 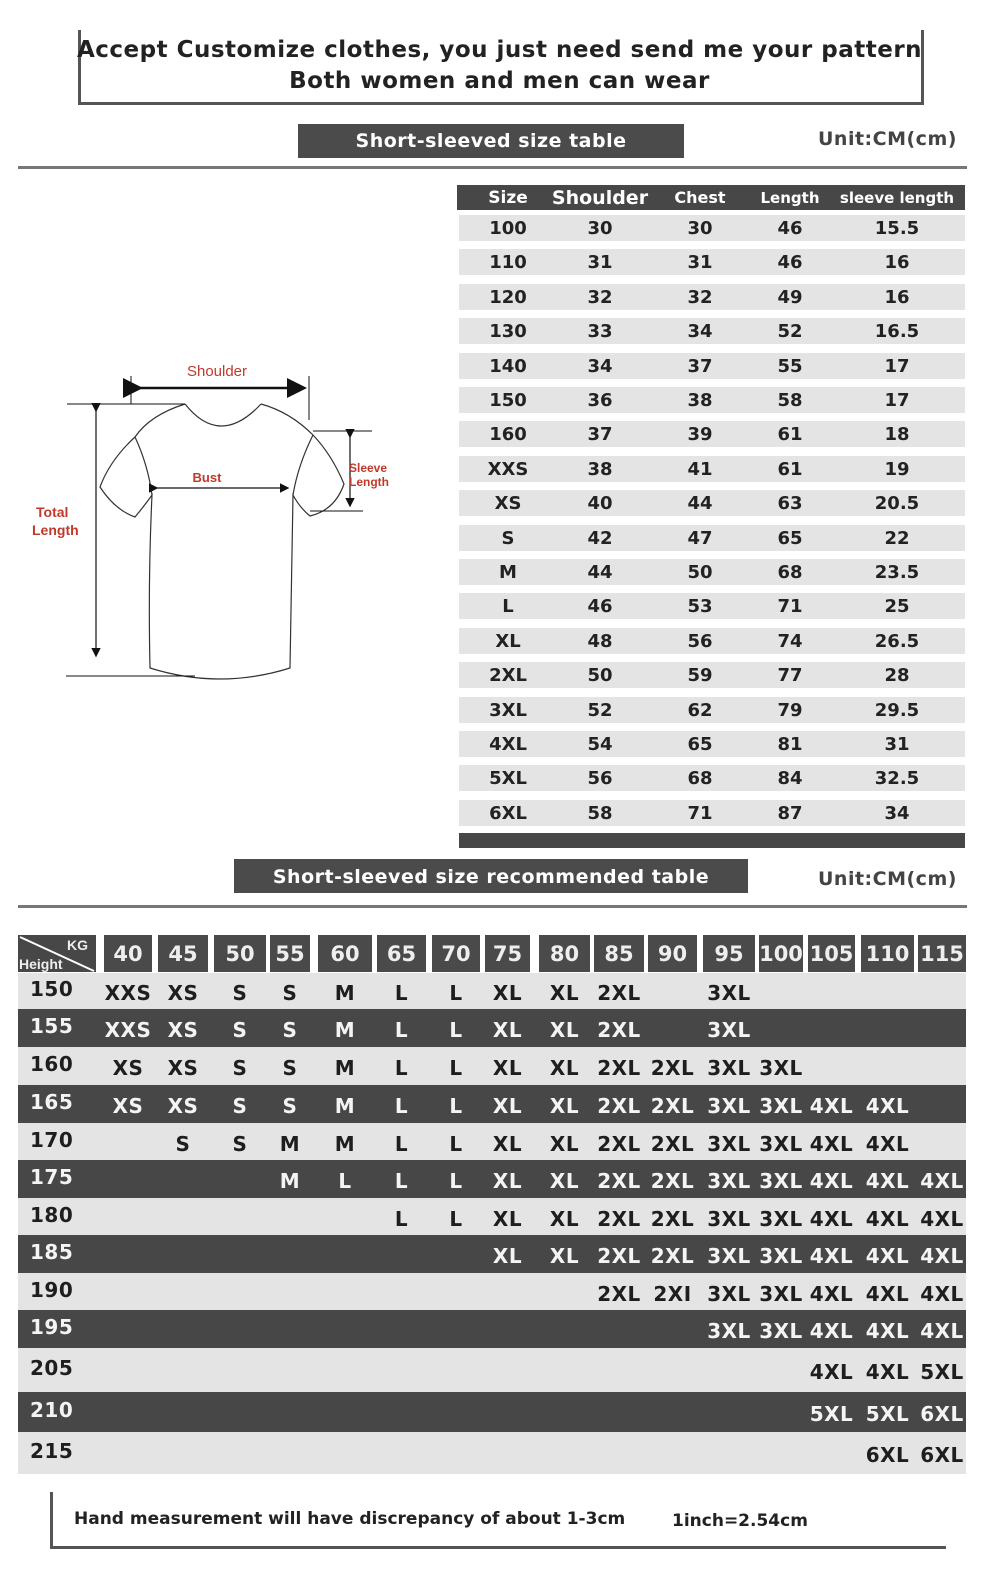 What do you see at coordinates (456, 953) in the screenshot?
I see `weight-column-header: 70` at bounding box center [456, 953].